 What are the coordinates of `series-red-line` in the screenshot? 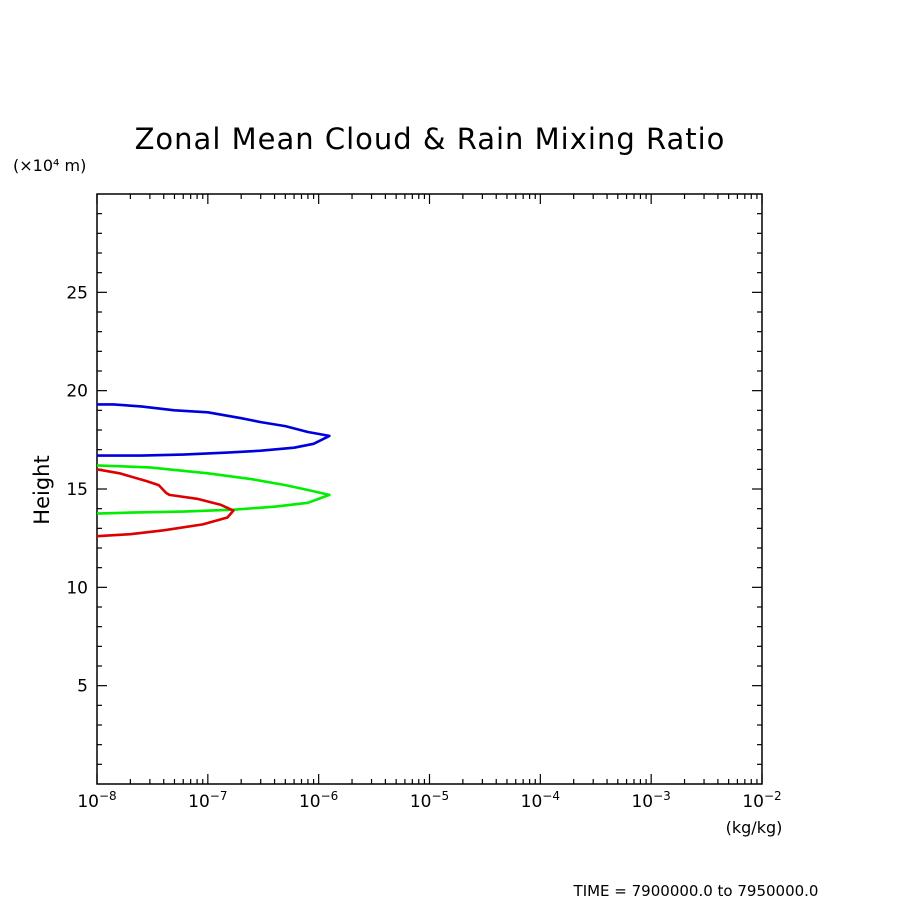 It's located at (165, 503).